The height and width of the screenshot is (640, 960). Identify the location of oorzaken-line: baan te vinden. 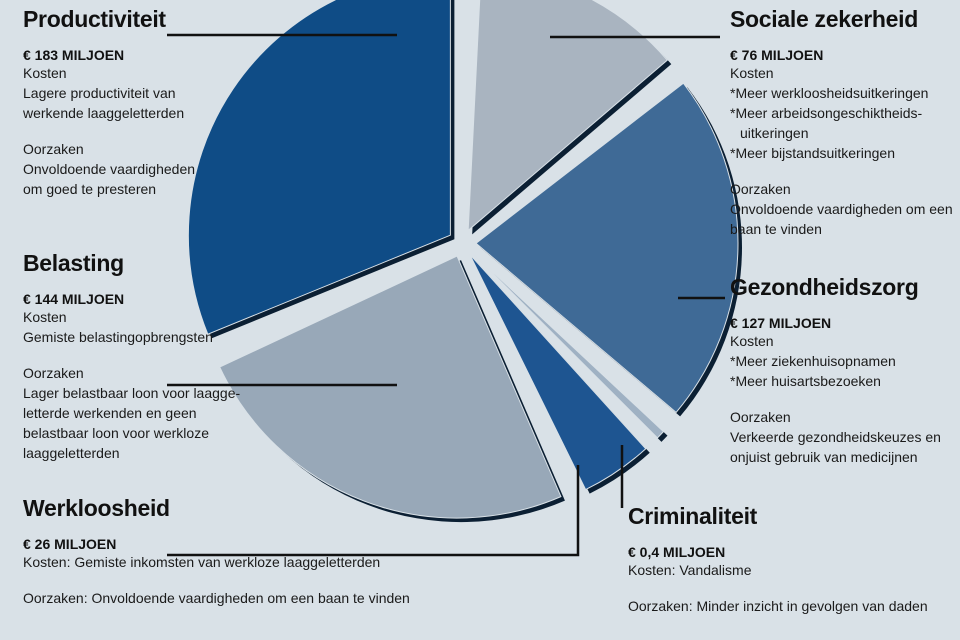
(776, 229).